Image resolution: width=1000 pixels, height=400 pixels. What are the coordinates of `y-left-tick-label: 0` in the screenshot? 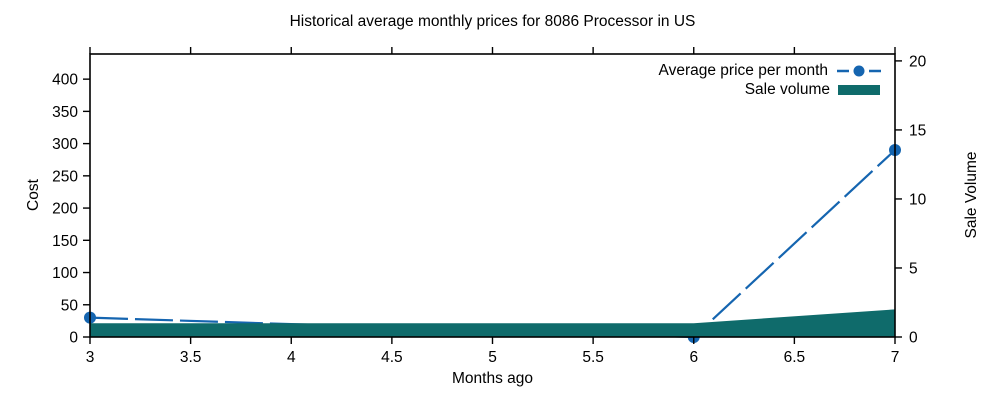 It's located at (73, 338).